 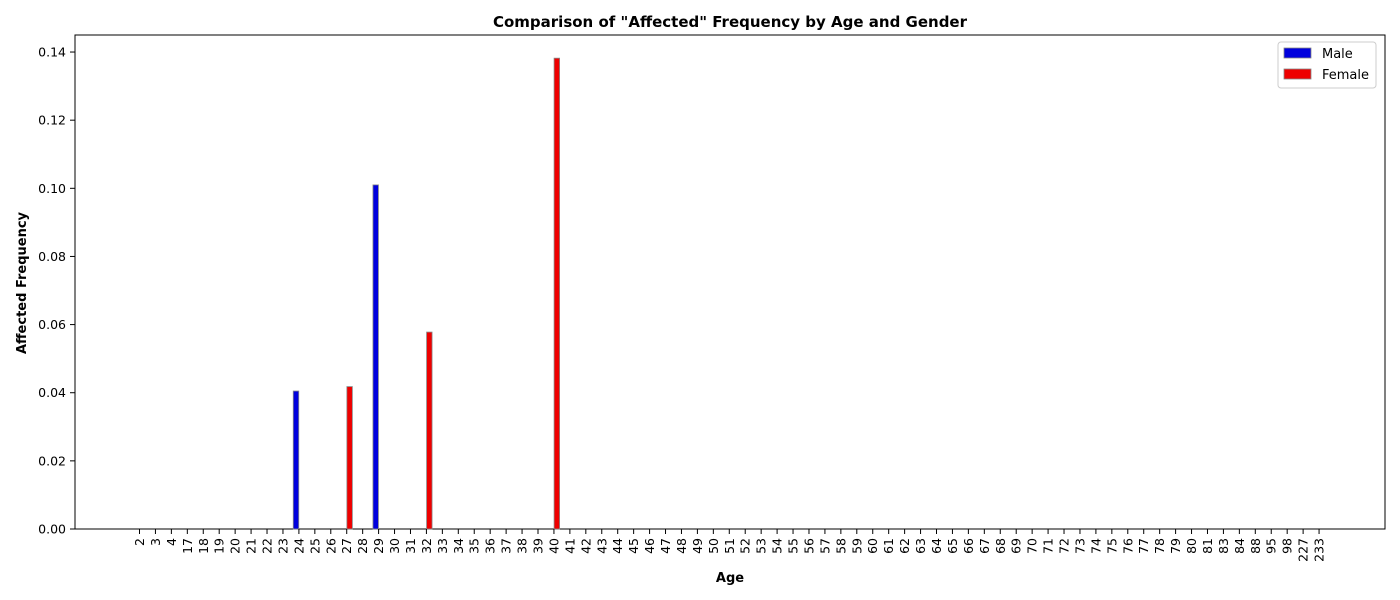 What do you see at coordinates (1159, 546) in the screenshot?
I see `x-tick-label: 78` at bounding box center [1159, 546].